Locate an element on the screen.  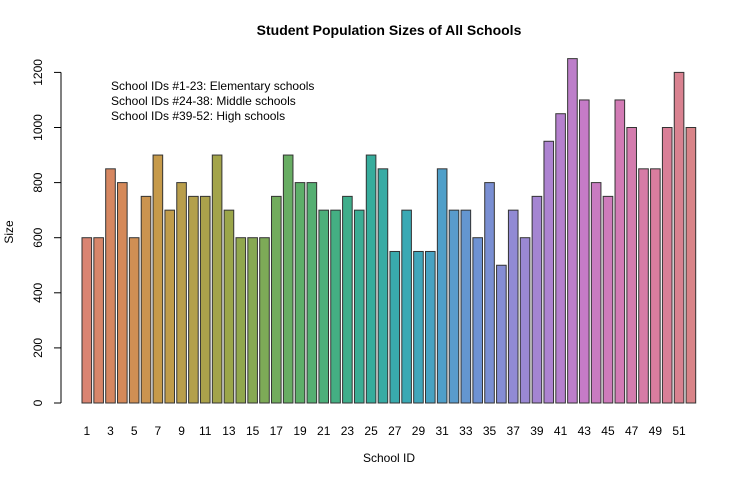
x-tick-label: 33 is located at coordinates (466, 431).